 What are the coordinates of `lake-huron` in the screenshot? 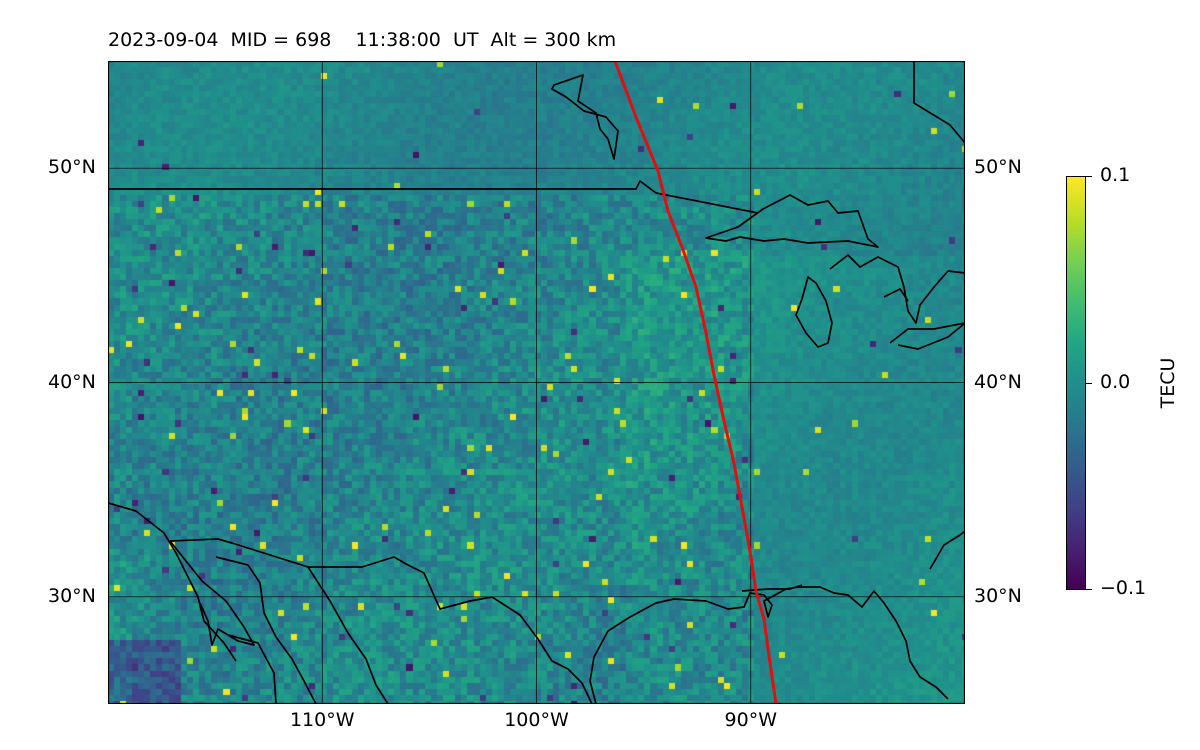 It's located at (897, 289).